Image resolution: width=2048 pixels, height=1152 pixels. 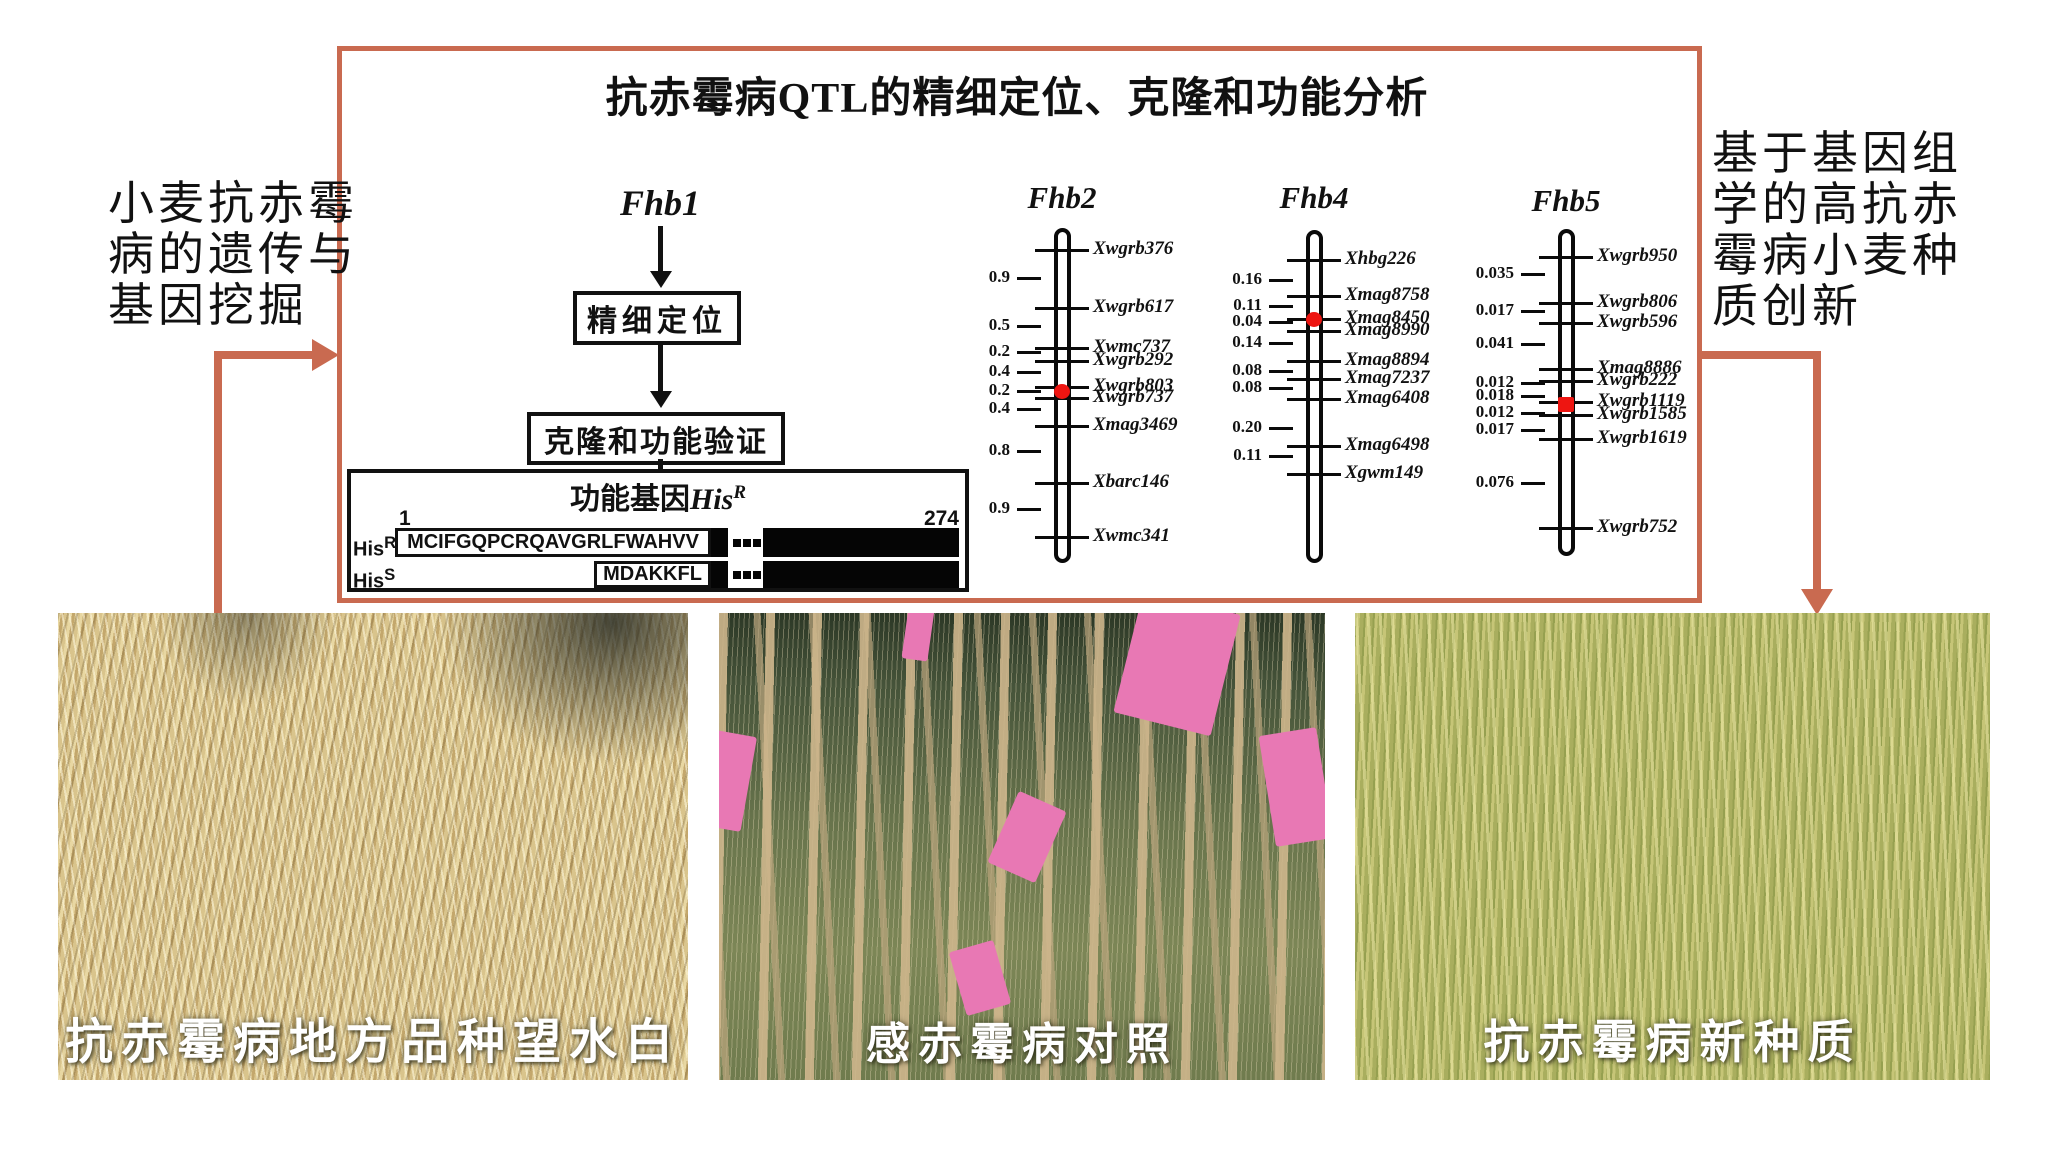 I want to click on hisS-sequence: MDAKKFL, so click(x=652, y=574).